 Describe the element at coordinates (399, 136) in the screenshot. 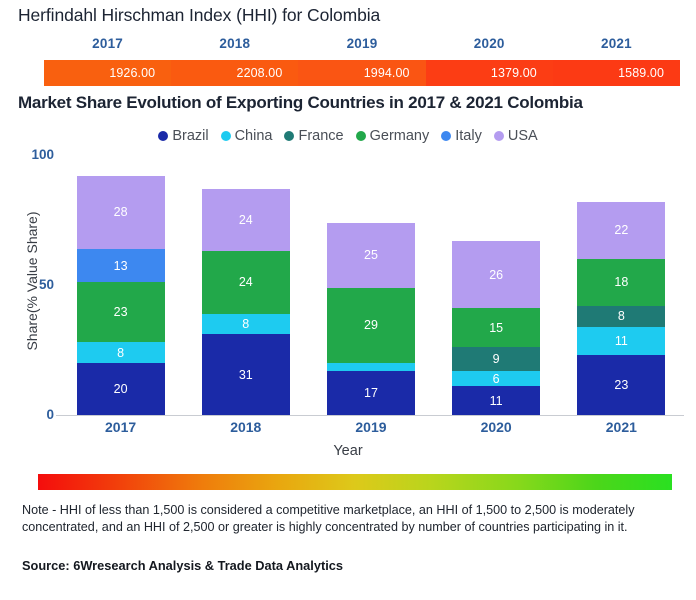

I see `legend-label: Germany` at that location.